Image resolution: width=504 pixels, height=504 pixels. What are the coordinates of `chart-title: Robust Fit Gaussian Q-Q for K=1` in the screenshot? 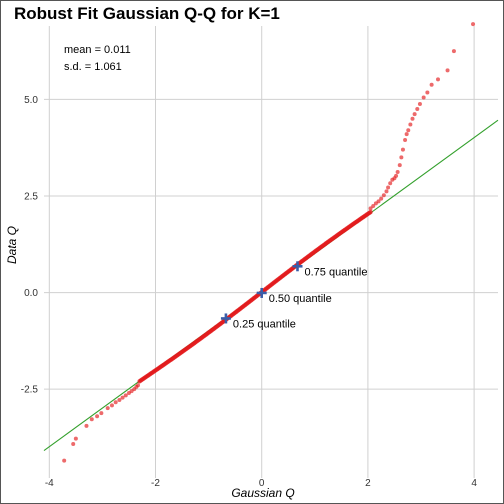 It's located at (147, 13).